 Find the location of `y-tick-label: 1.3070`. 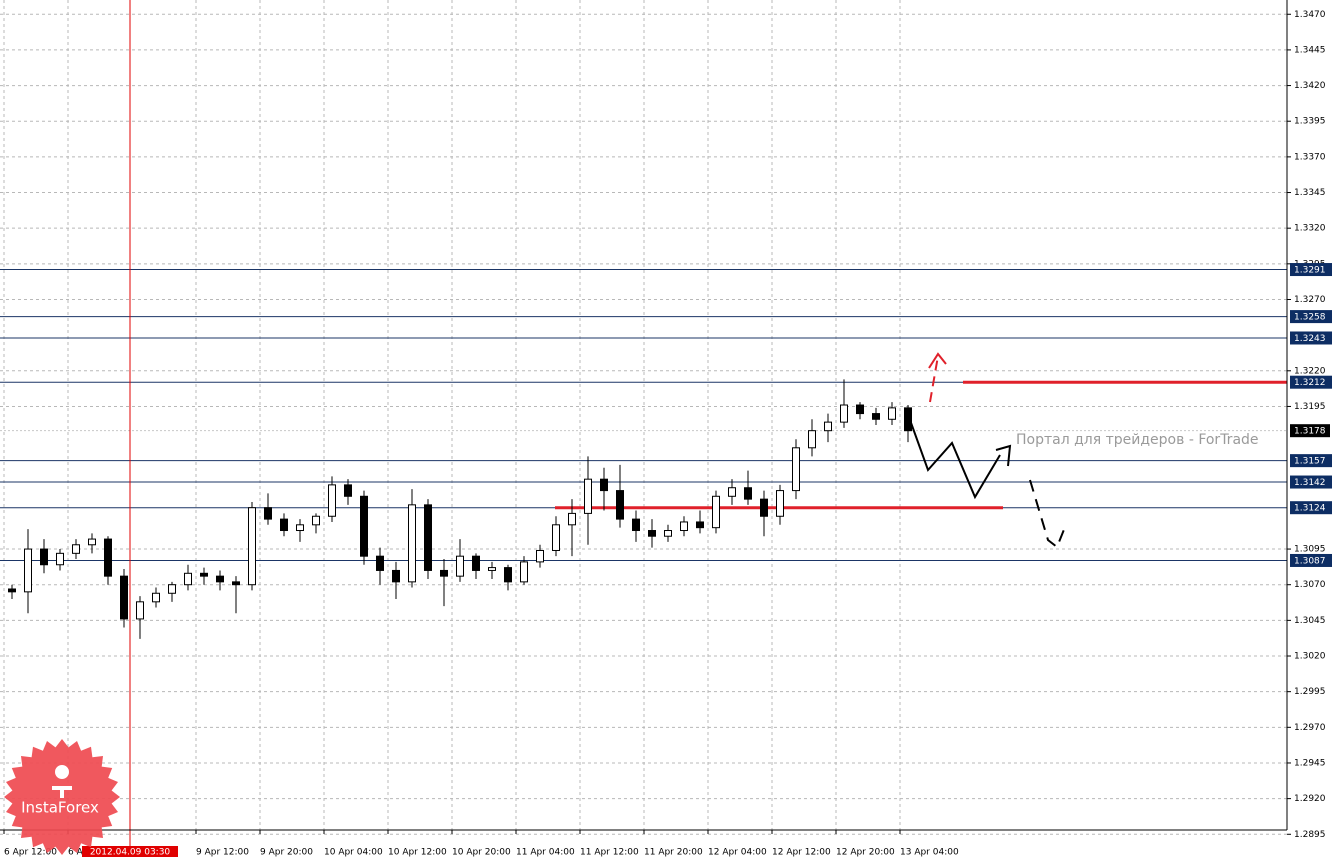

y-tick-label: 1.3070 is located at coordinates (1310, 585).